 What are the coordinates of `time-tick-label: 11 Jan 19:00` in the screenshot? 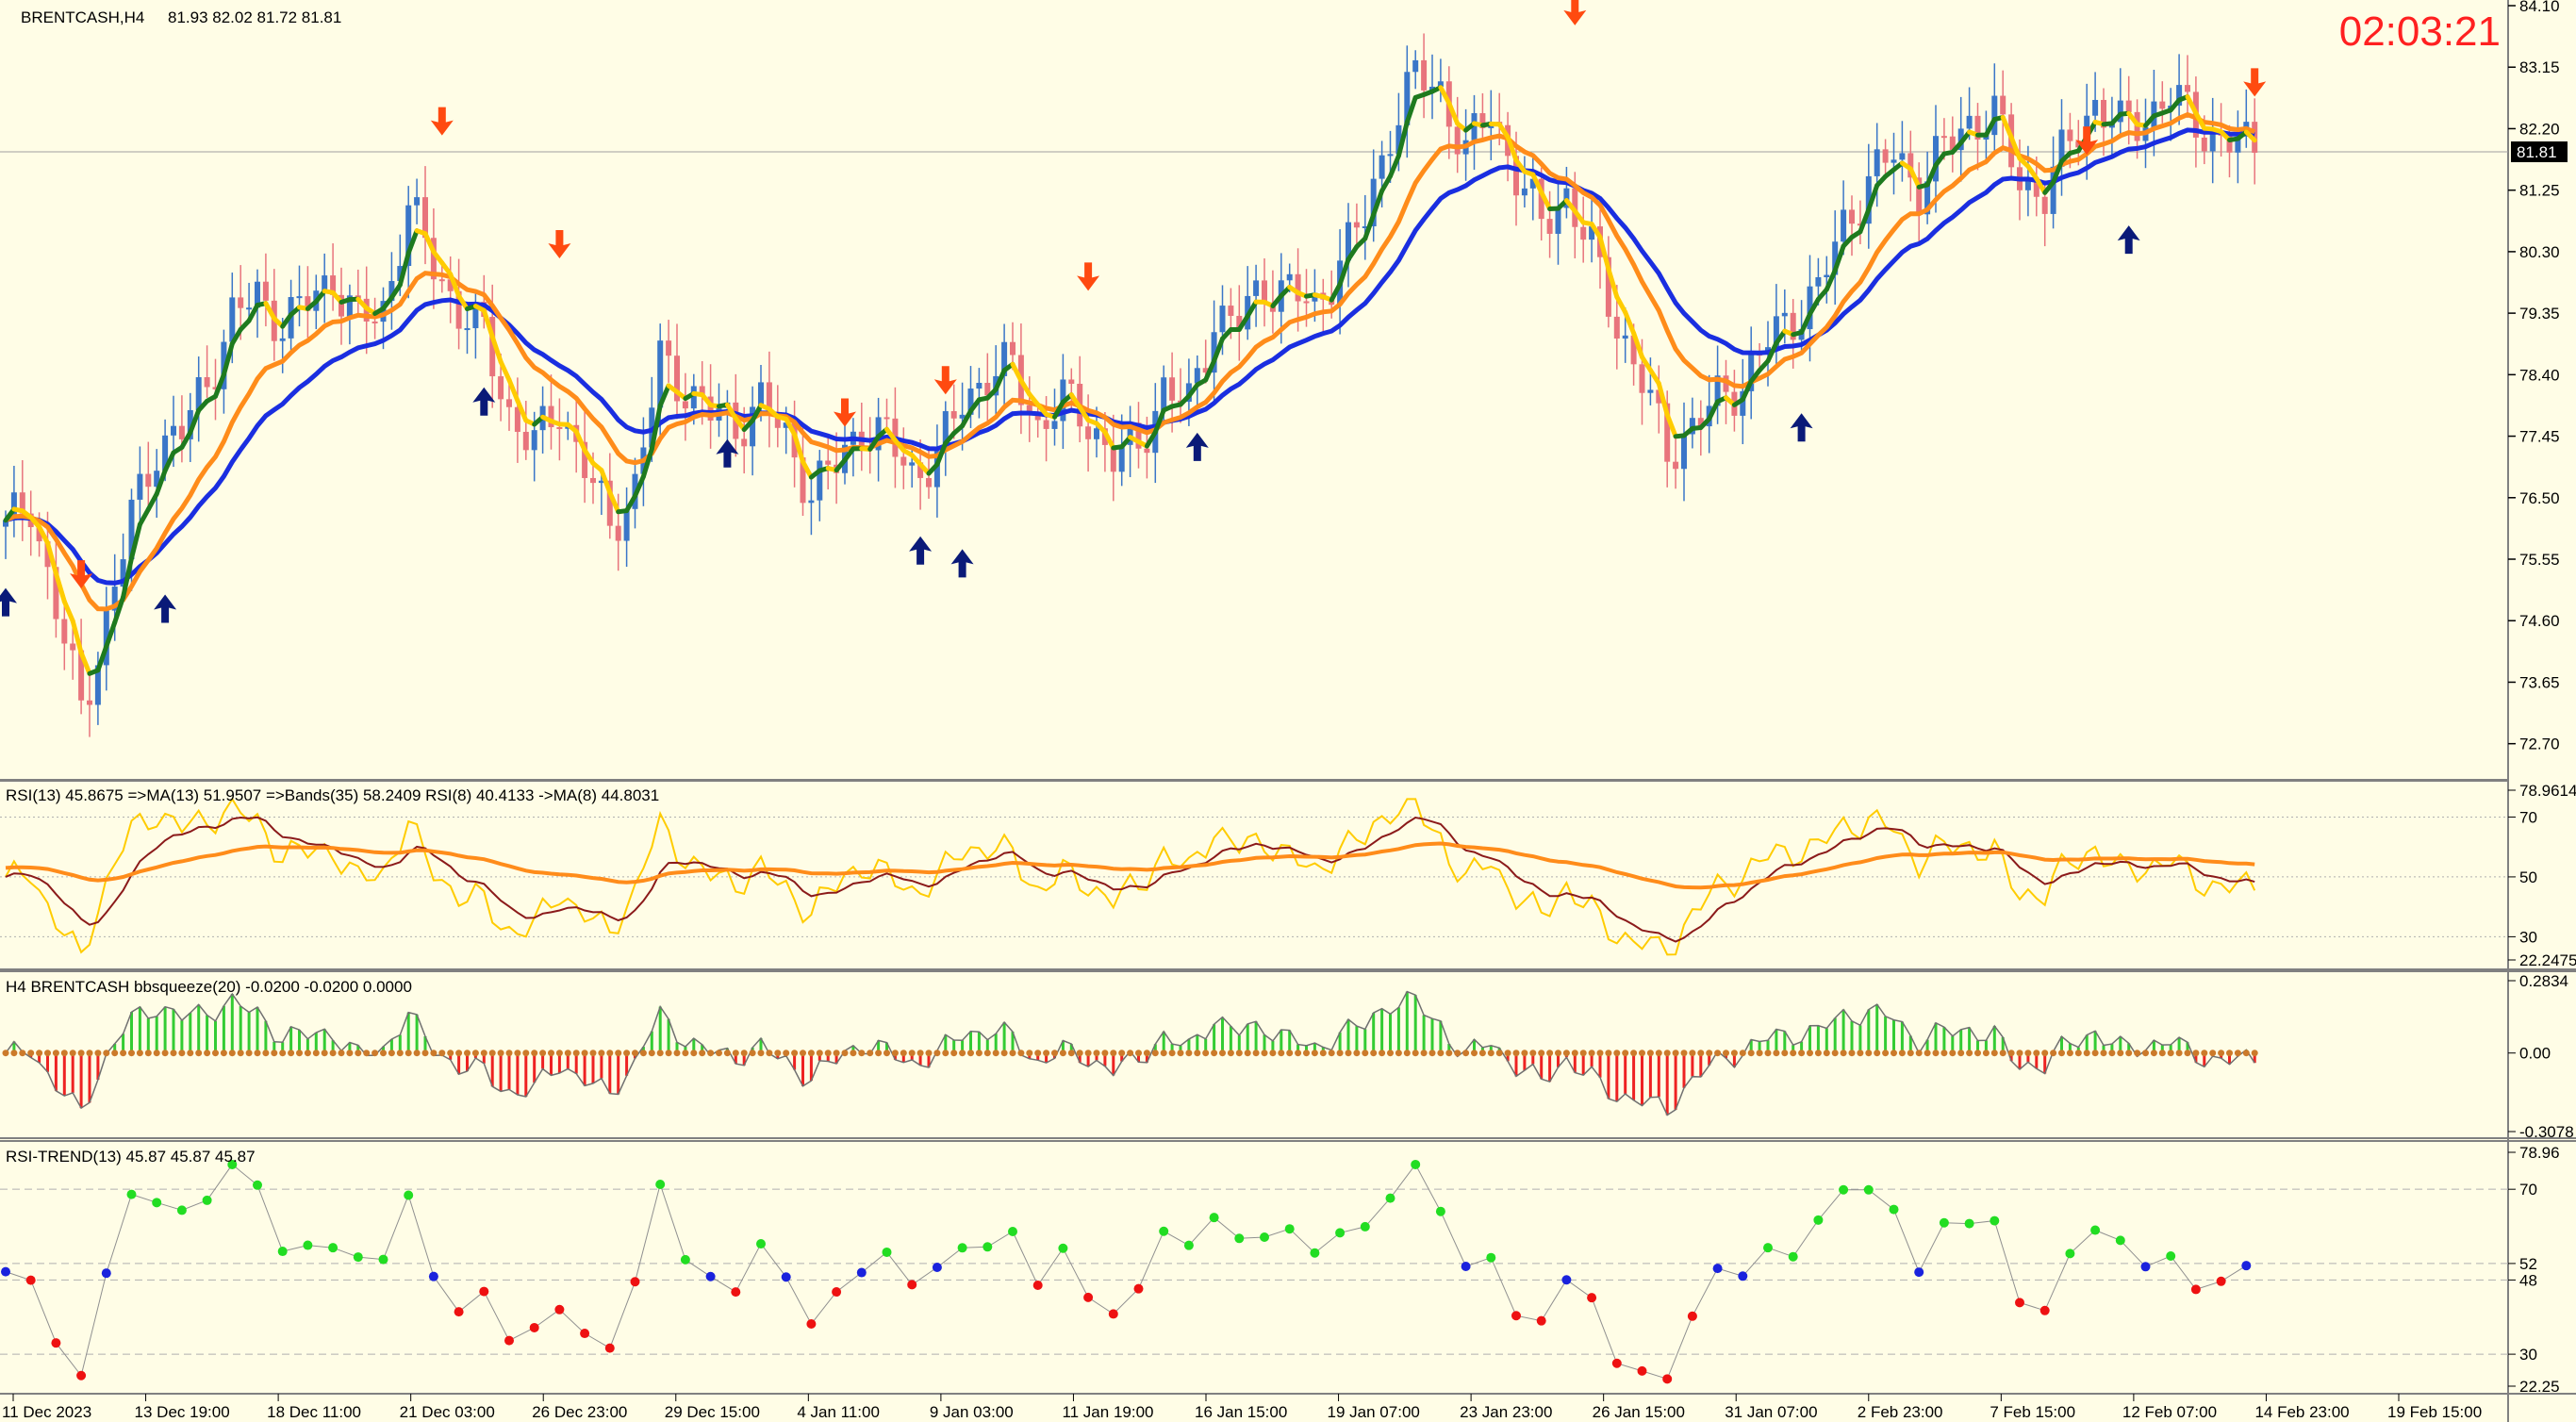 It's located at (1107, 1412).